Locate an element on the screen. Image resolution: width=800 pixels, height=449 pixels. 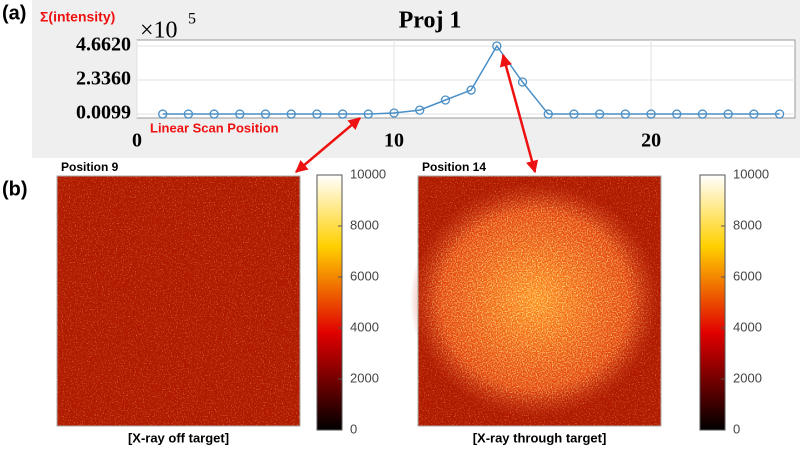
x-tick-label: 0 is located at coordinates (137, 141).